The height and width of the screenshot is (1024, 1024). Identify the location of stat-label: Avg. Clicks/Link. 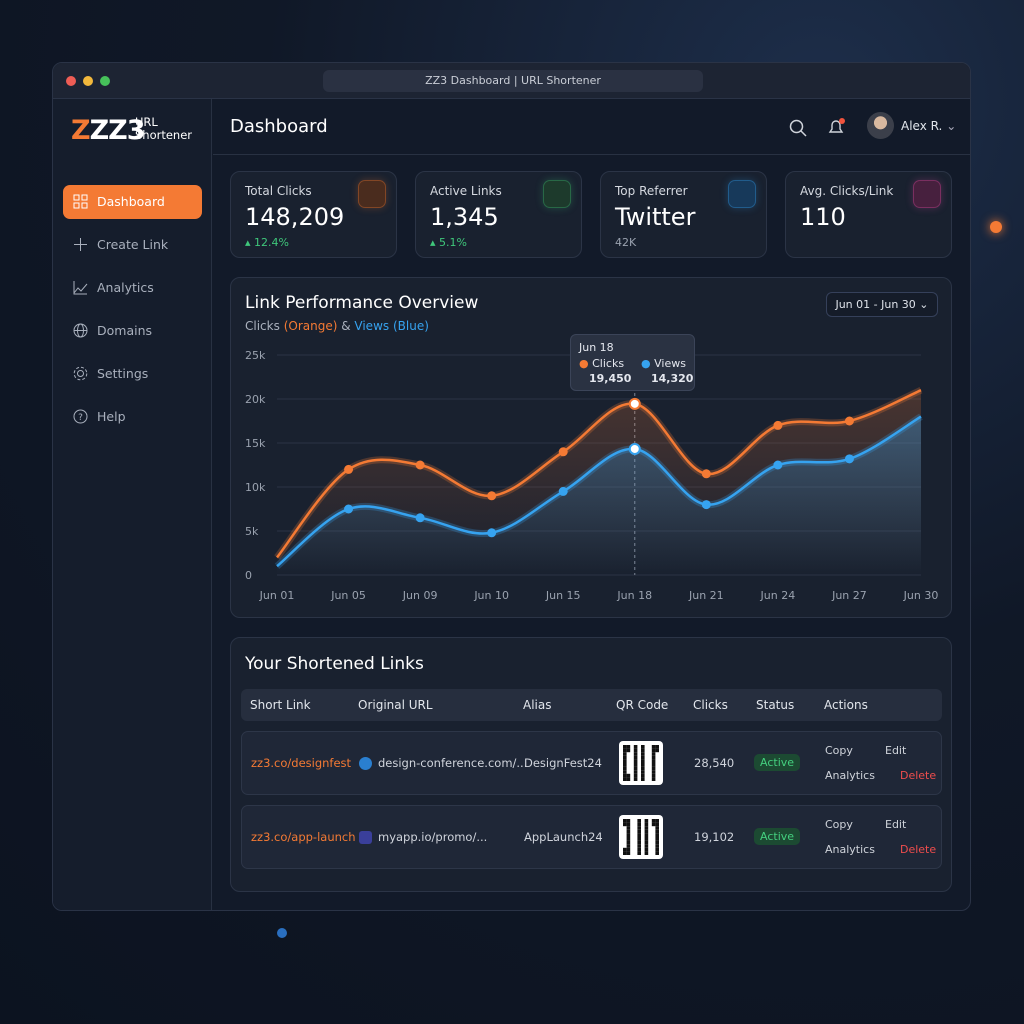
(847, 191).